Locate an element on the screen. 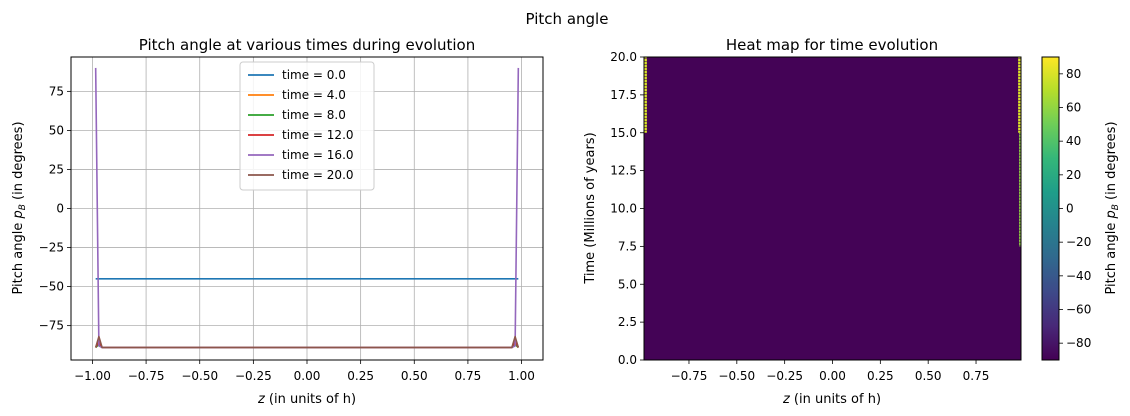  colorbar-label-text: Pitch angle is located at coordinates (1111, 257).